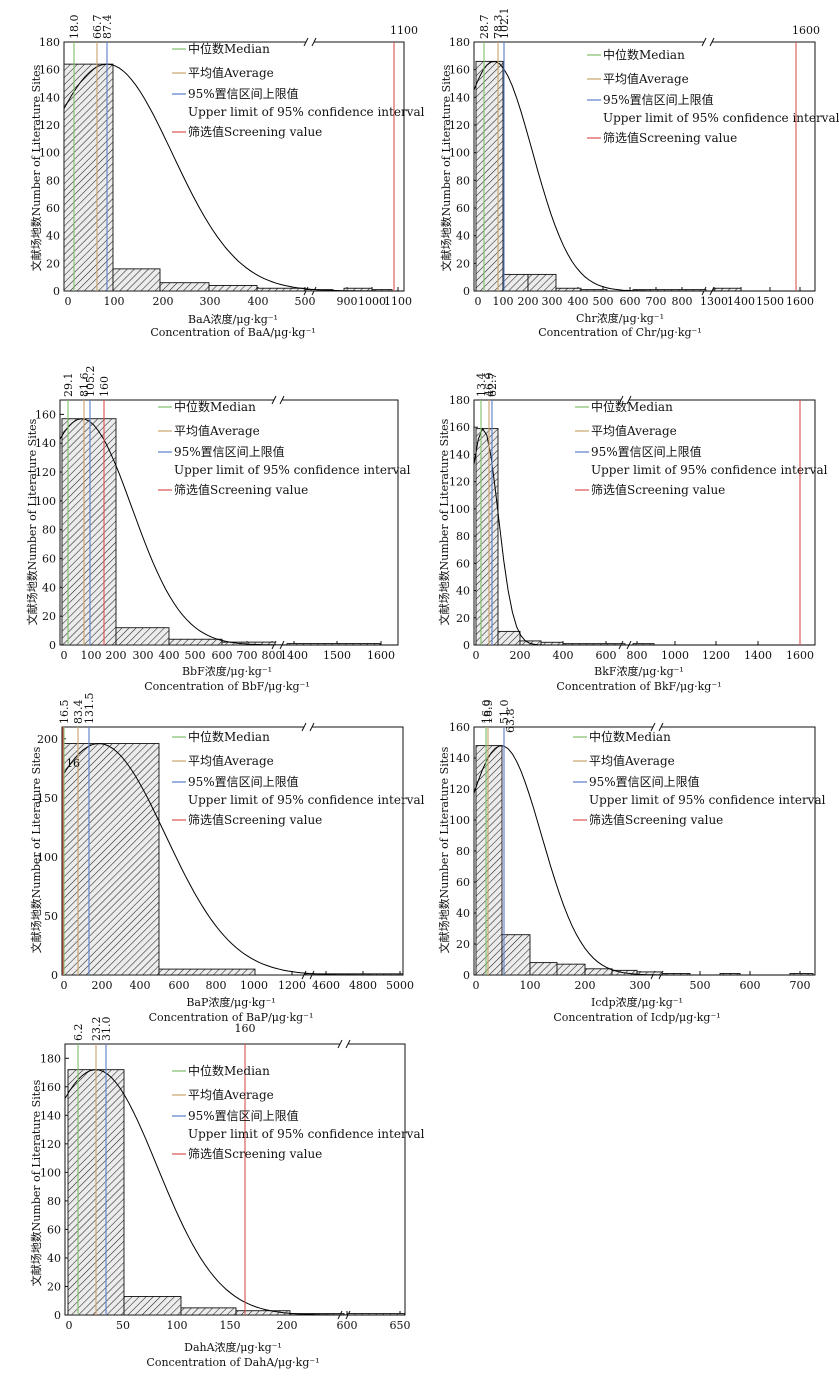 This screenshot has width=839, height=1385. What do you see at coordinates (96, 1029) in the screenshot?
I see `average-value-label: 23.2` at bounding box center [96, 1029].